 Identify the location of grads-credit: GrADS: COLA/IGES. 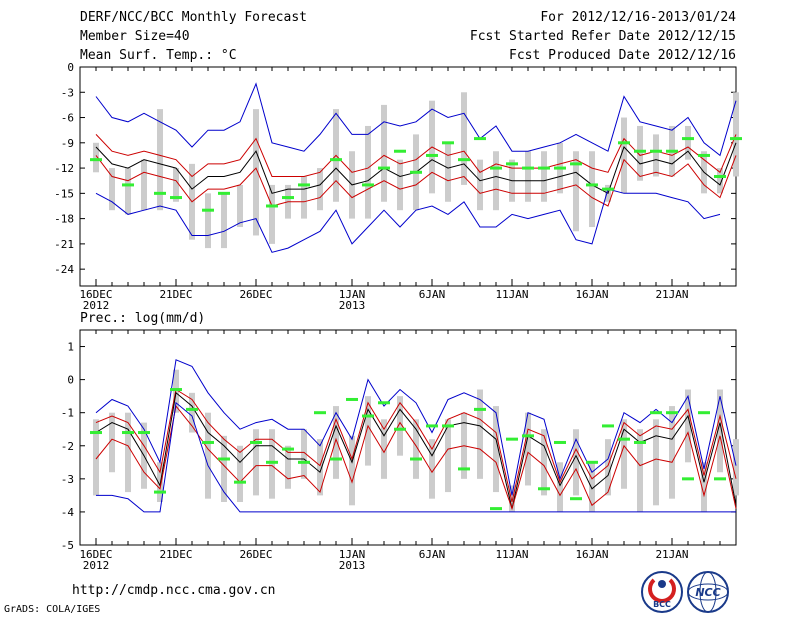
(52, 609).